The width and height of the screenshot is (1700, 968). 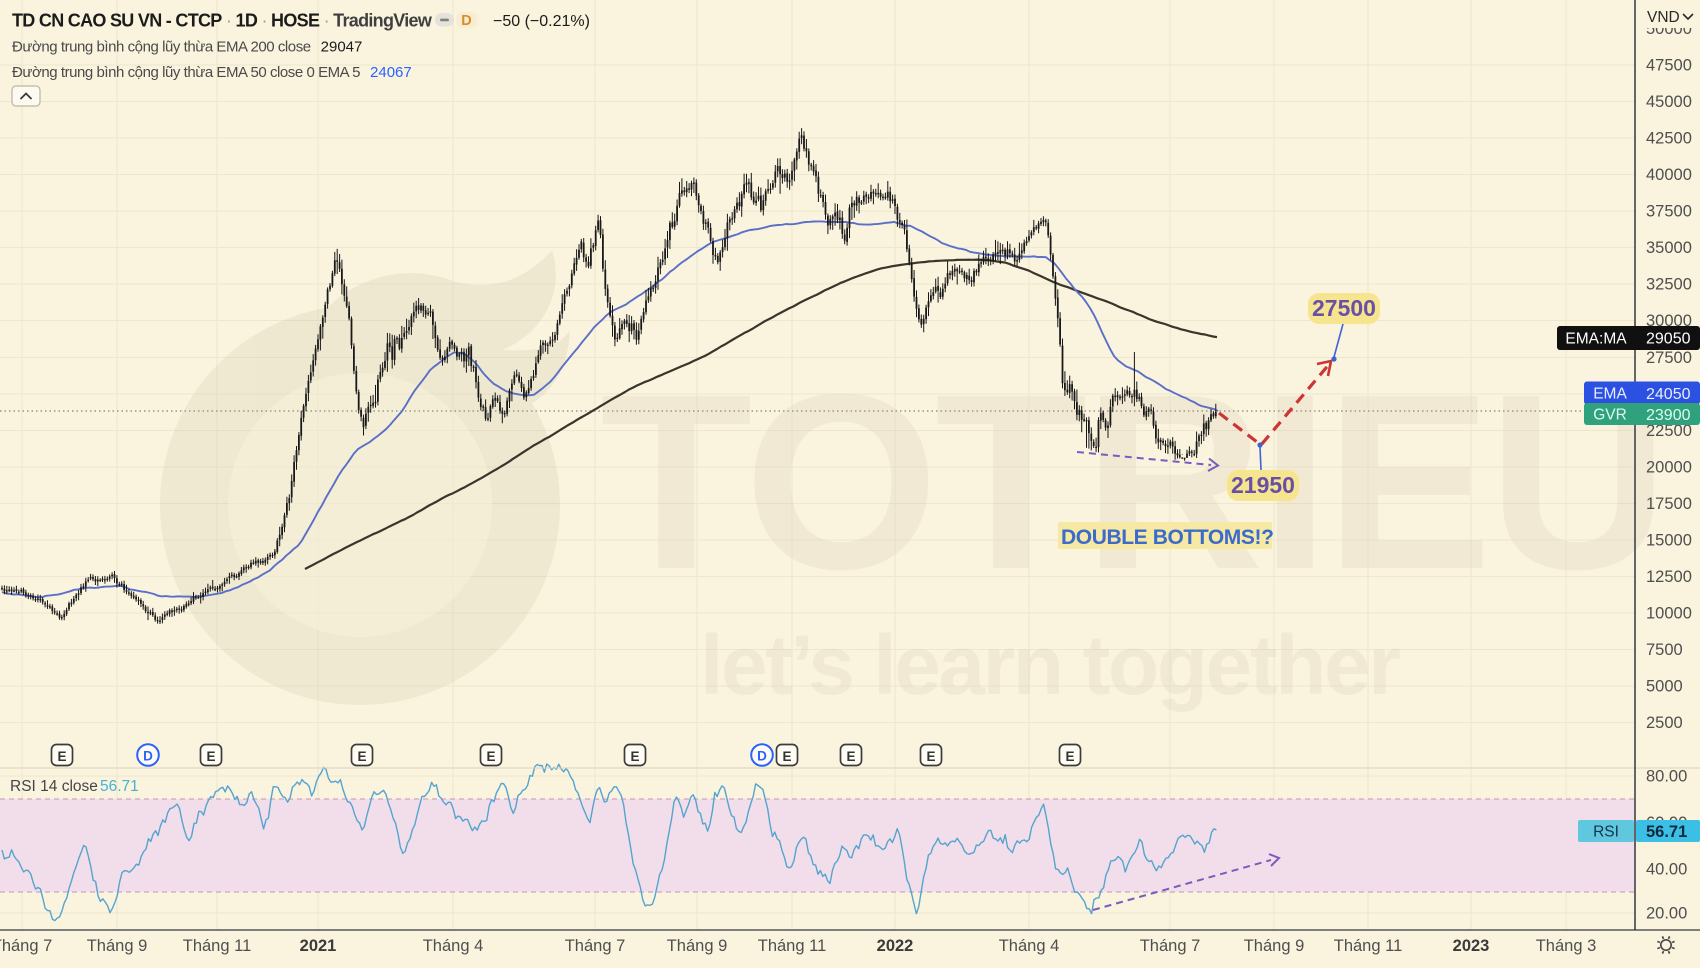 I want to click on svg-text: 15000, so click(x=1669, y=541).